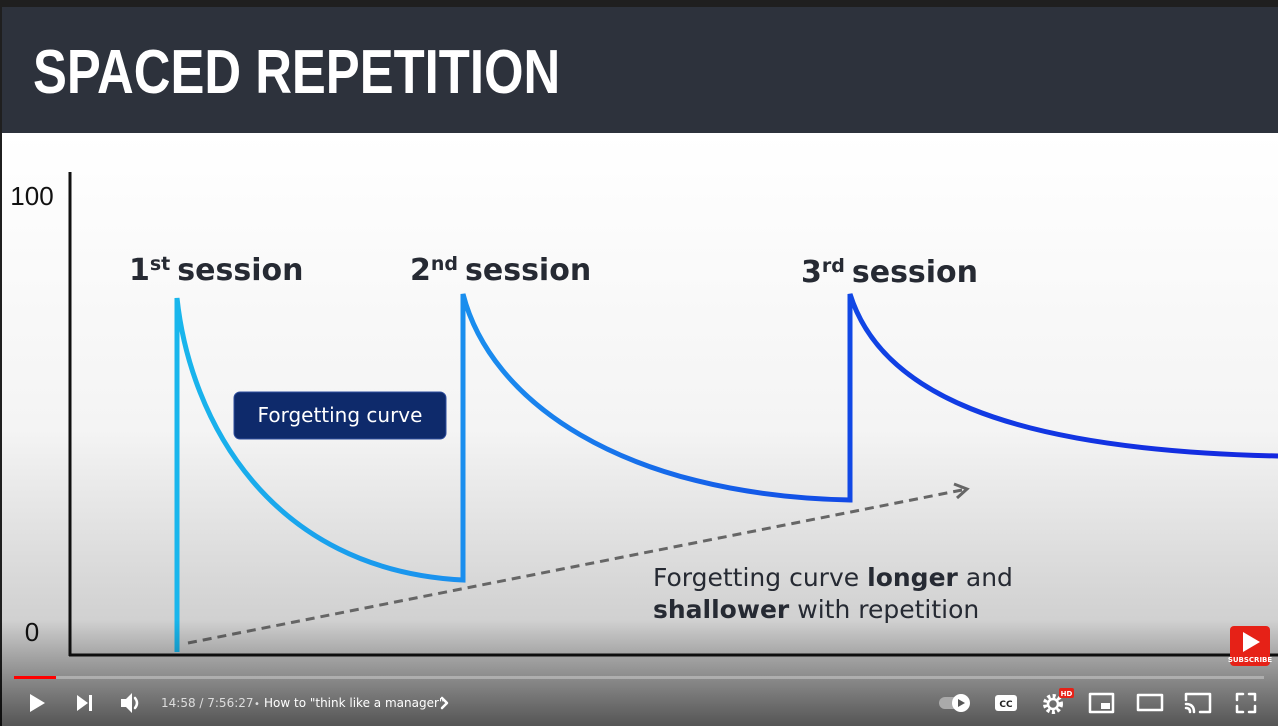 Image resolution: width=1278 pixels, height=726 pixels. What do you see at coordinates (126, 703) in the screenshot?
I see `volume-icon` at bounding box center [126, 703].